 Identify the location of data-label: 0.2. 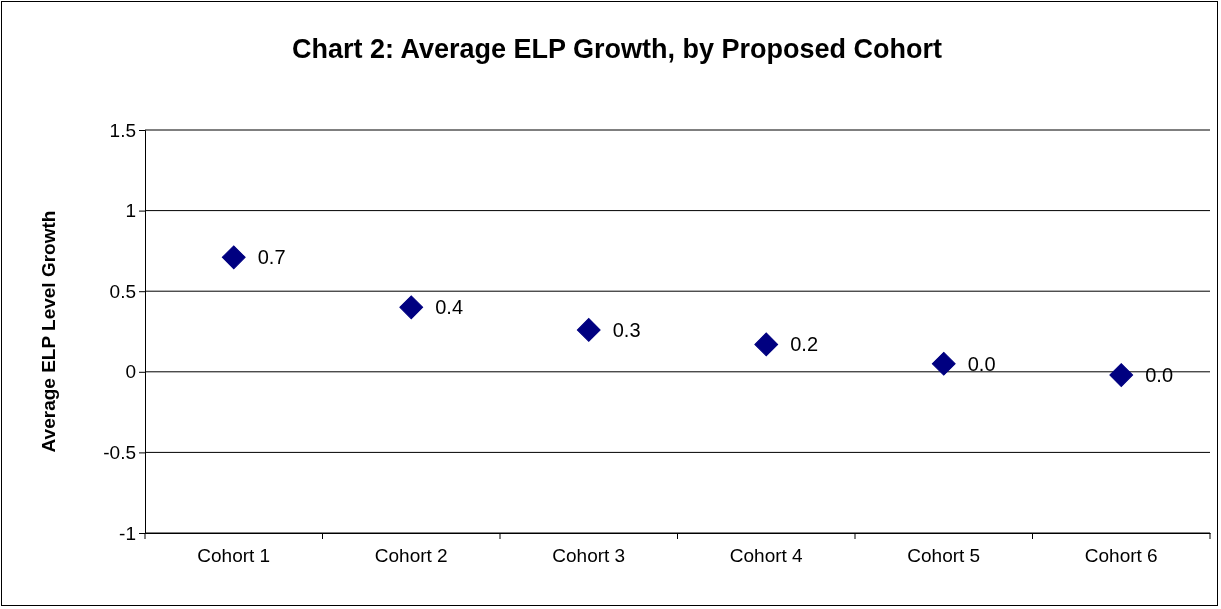
(804, 344).